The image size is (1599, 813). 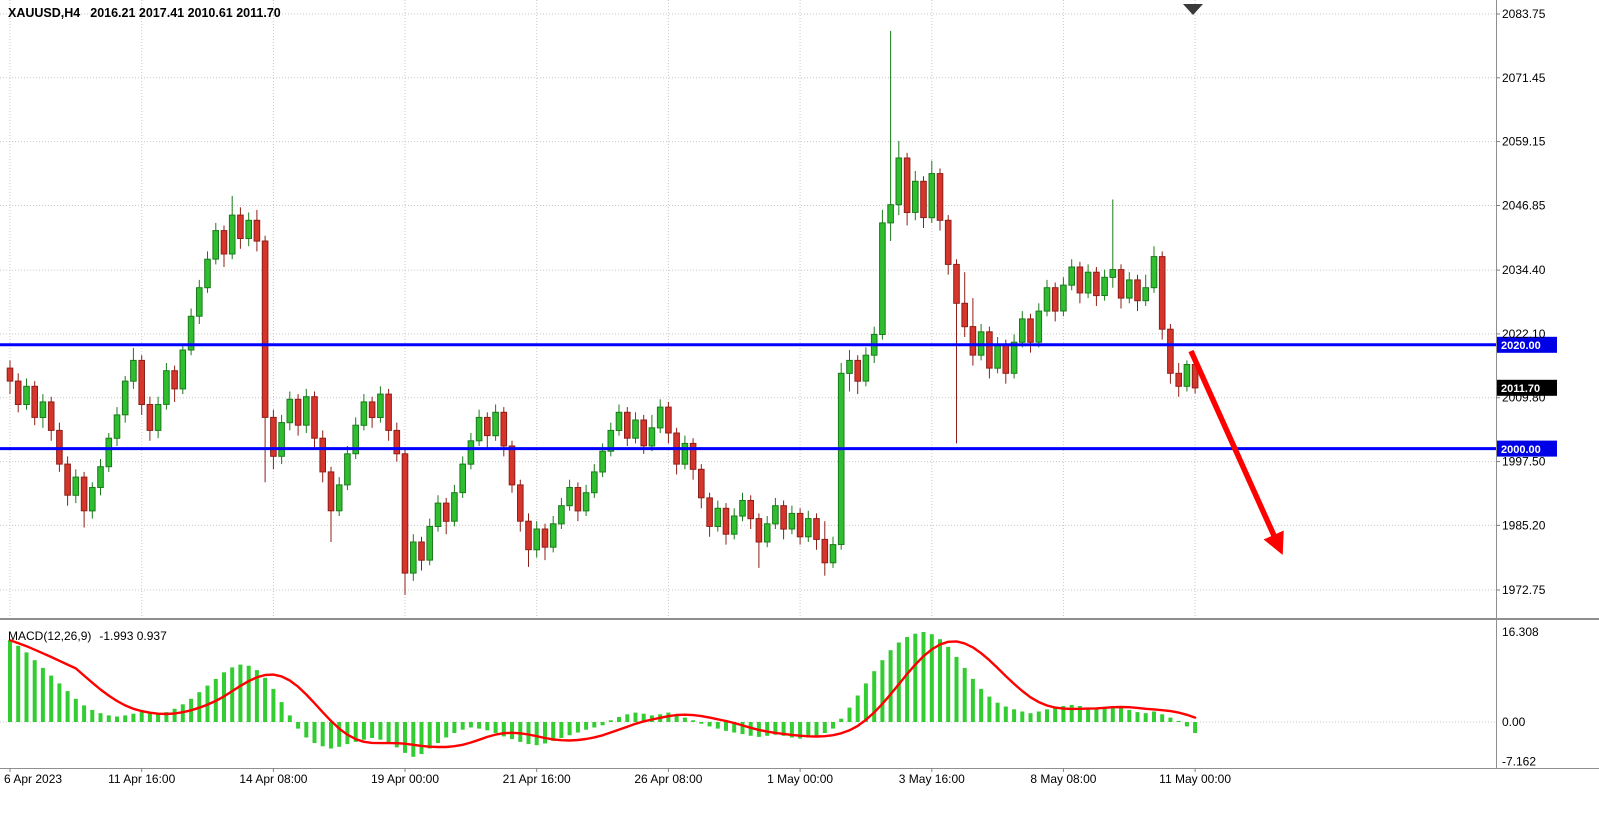 What do you see at coordinates (1527, 387) in the screenshot?
I see `last-price-tag: 2011.70` at bounding box center [1527, 387].